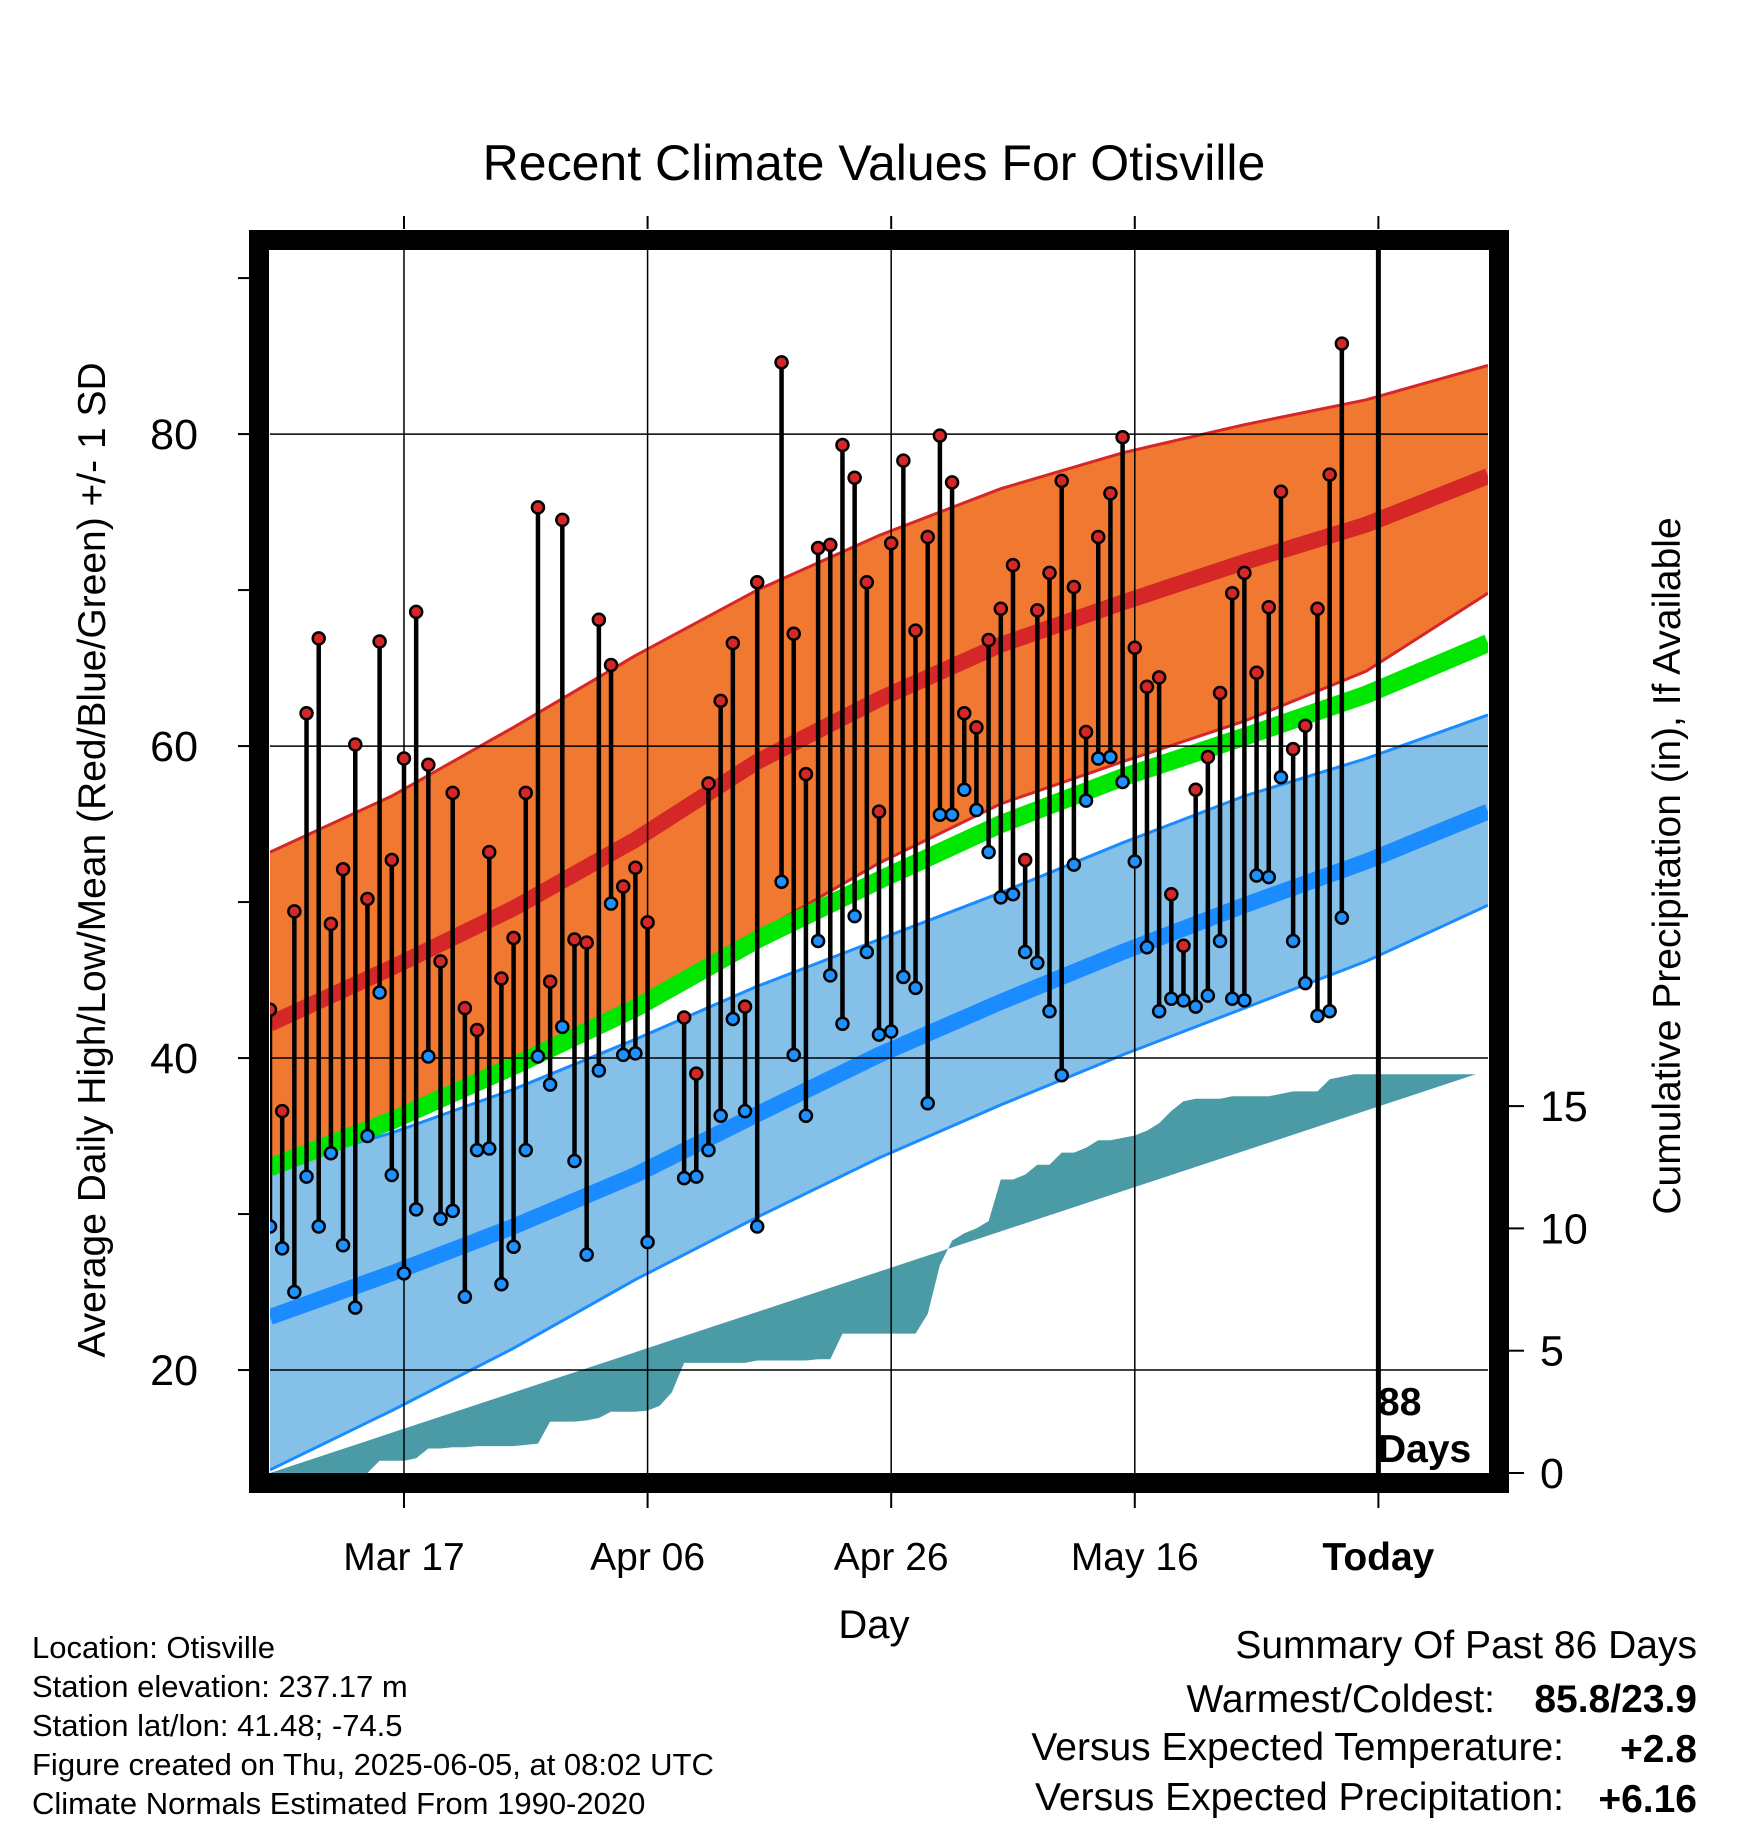 Image resolution: width=1748 pixels, height=1828 pixels. I want to click on y-tick-label: 20, so click(174, 1371).